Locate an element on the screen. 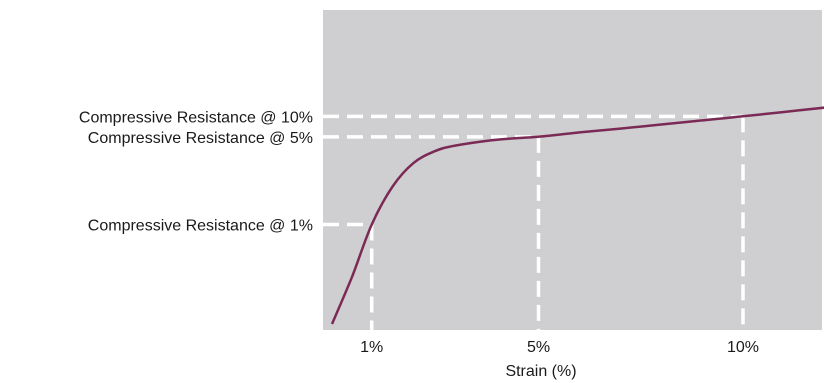 This screenshot has width=824, height=383. y-marker-label: Compressive Resistance @ 10% is located at coordinates (196, 117).